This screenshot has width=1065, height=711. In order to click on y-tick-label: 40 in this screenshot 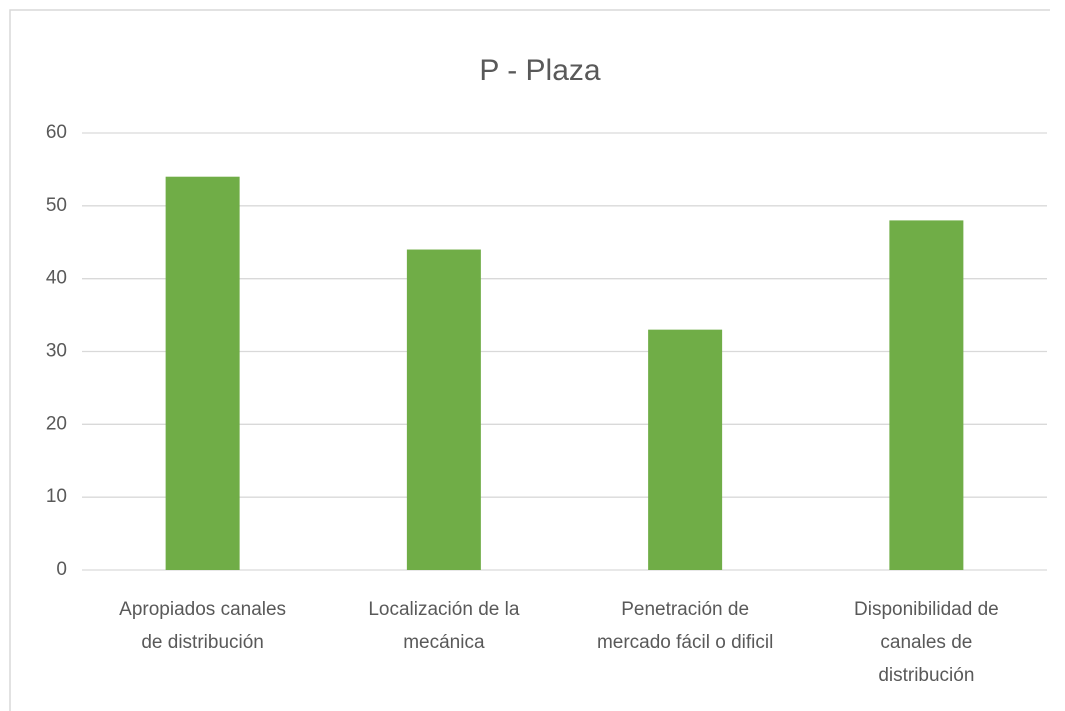, I will do `click(56, 278)`.